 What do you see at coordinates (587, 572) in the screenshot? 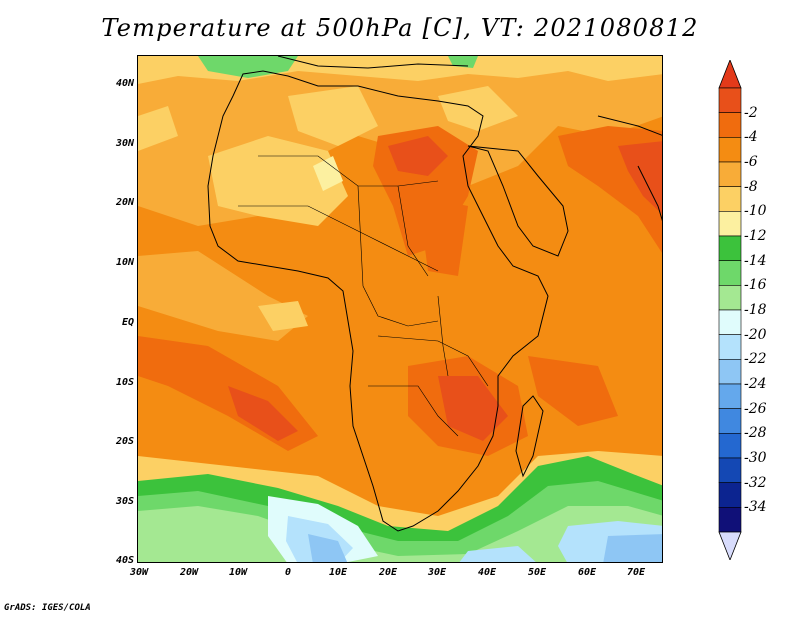
I see `x-tick-label: 60E` at bounding box center [587, 572].